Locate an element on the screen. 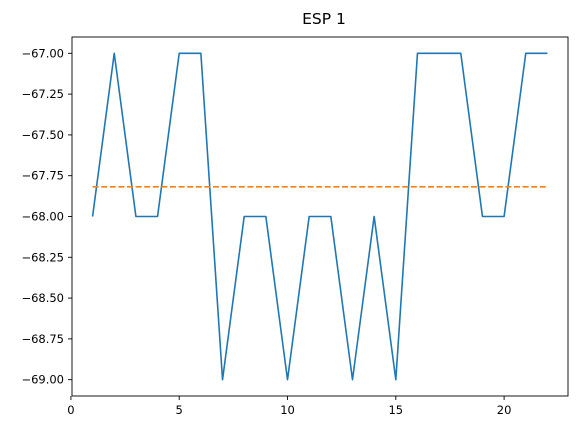 Image resolution: width=576 pixels, height=439 pixels. x-tick-label: 20 is located at coordinates (504, 410).